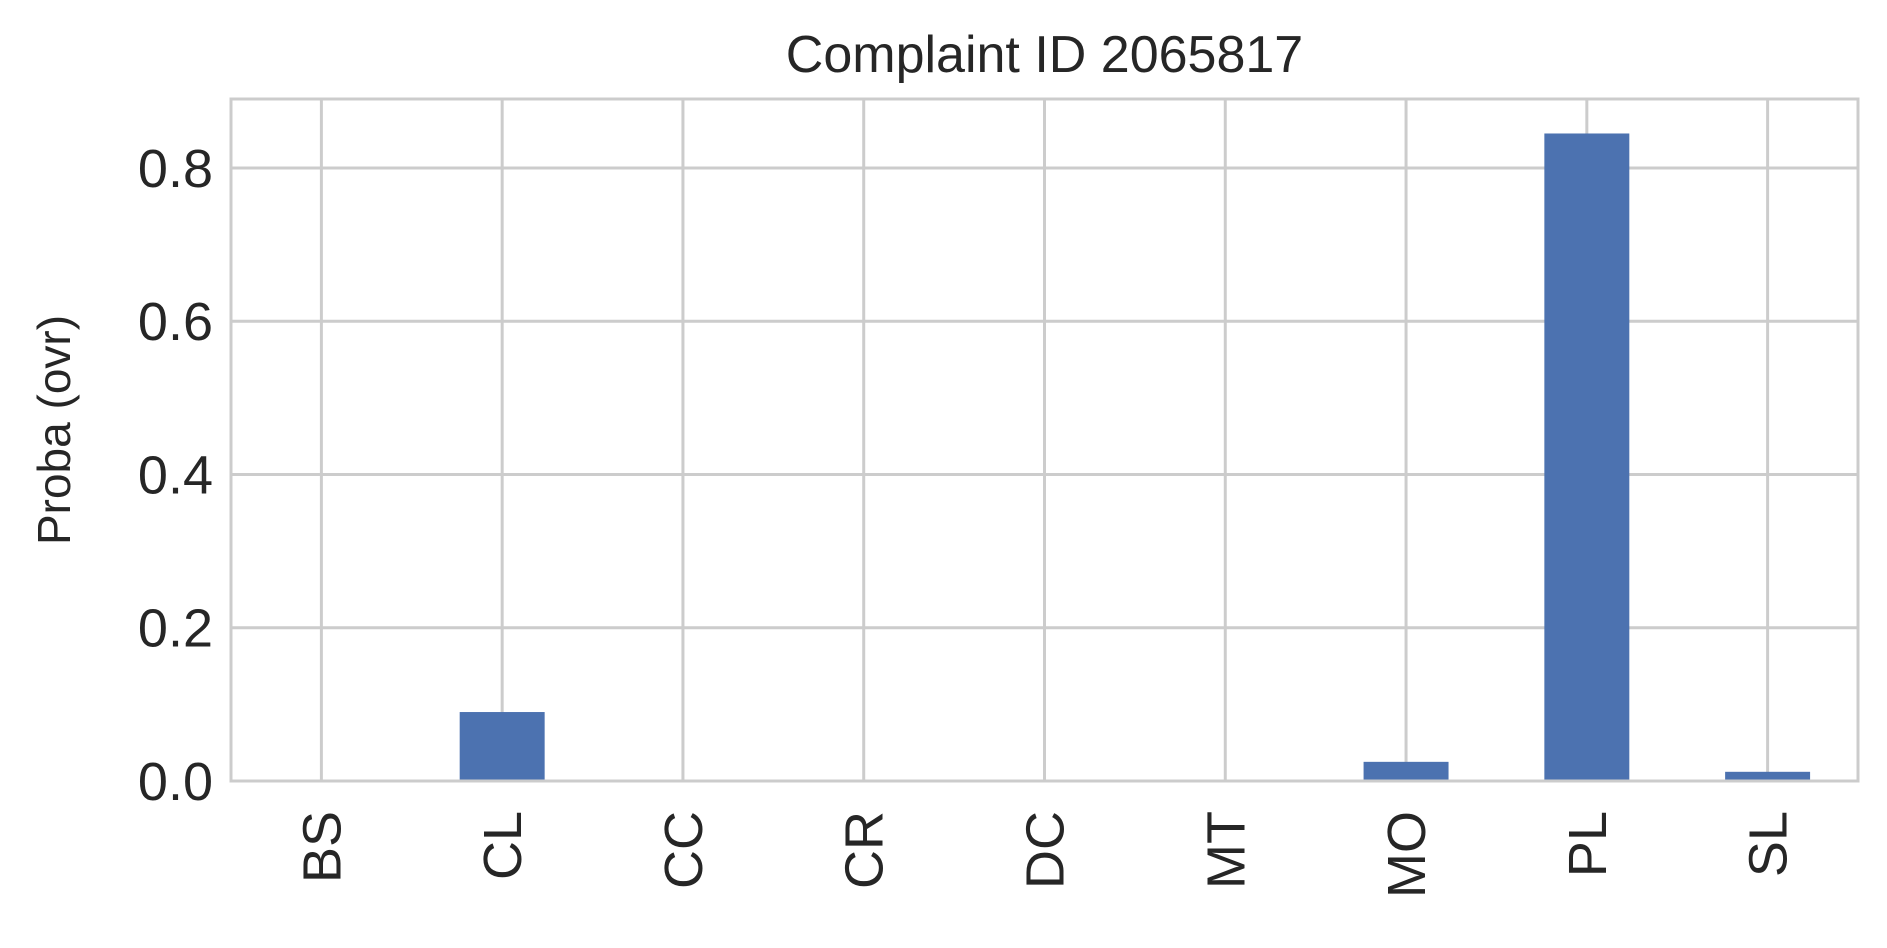 This screenshot has width=1887, height=948. I want to click on x-axis-ticks: BS CL CC CR DC MT MO PL SL, so click(1045, 854).